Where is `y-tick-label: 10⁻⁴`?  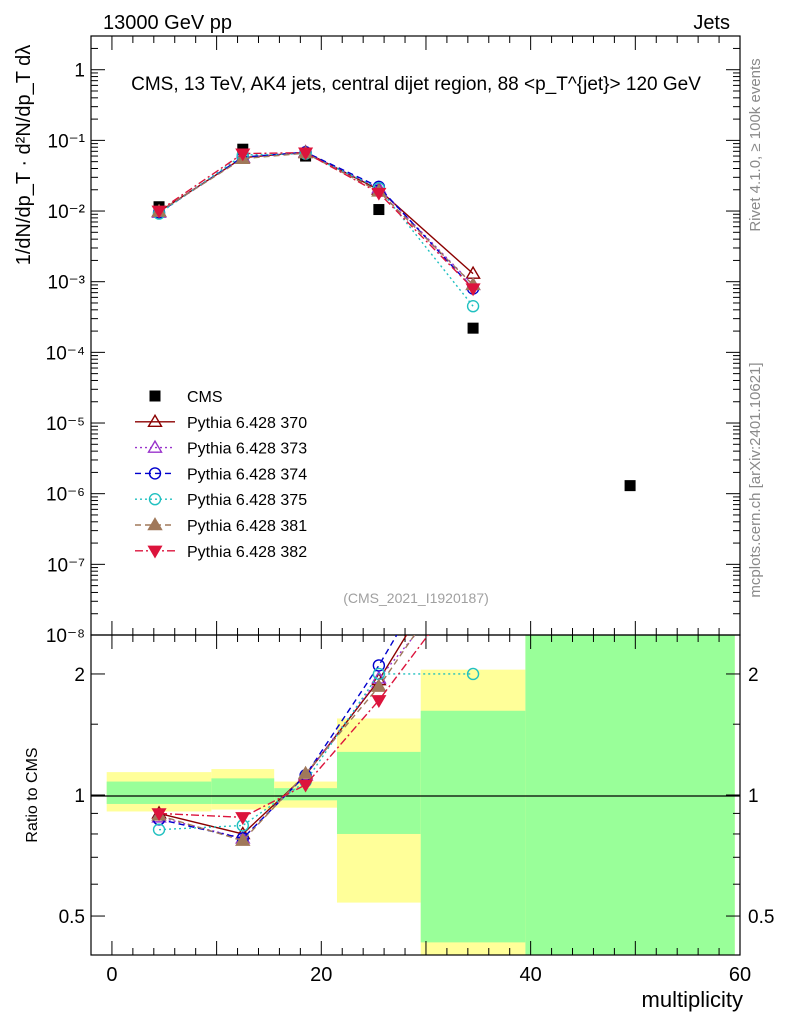 y-tick-label: 10⁻⁴ is located at coordinates (65, 353).